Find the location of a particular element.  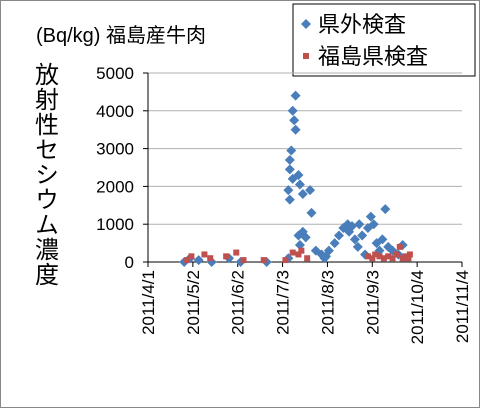

x-tick-label: 2011/9/3 is located at coordinates (372, 302).